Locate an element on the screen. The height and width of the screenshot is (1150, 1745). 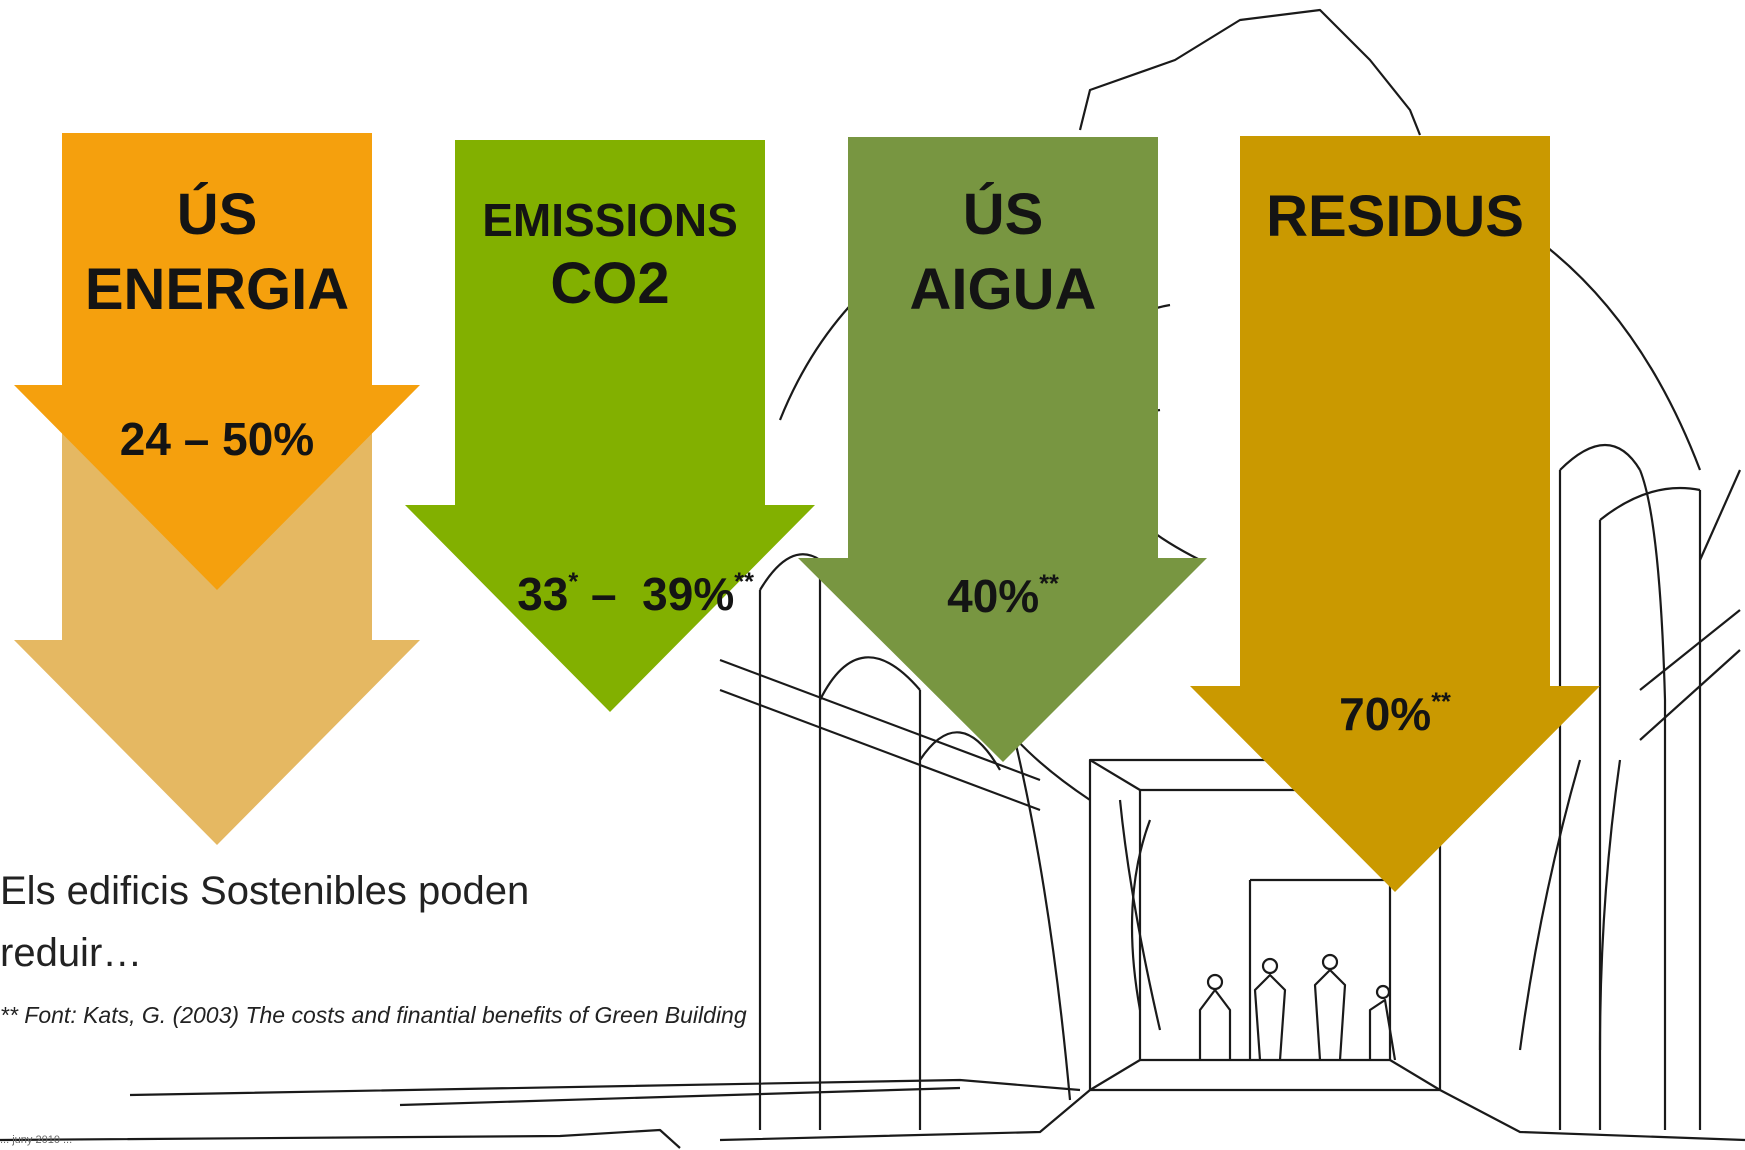
energy-arrow-shadow is located at coordinates (217, 612).